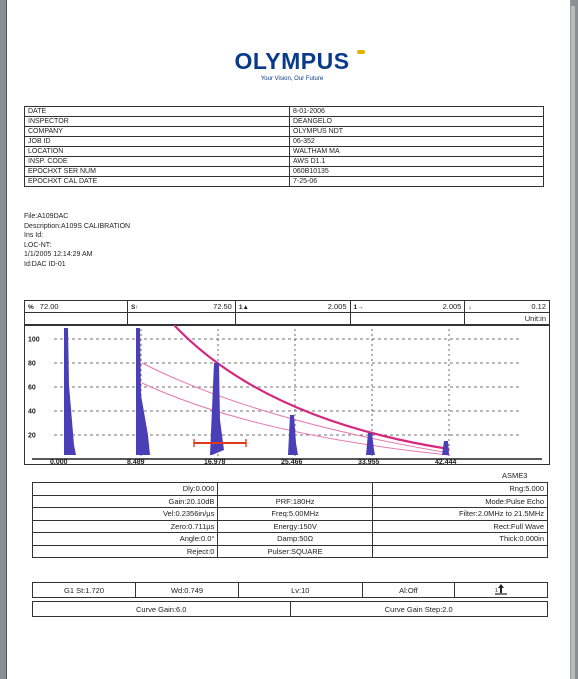  Describe the element at coordinates (507, 306) in the screenshot. I see `readout-db: ↓ 0.12` at that location.